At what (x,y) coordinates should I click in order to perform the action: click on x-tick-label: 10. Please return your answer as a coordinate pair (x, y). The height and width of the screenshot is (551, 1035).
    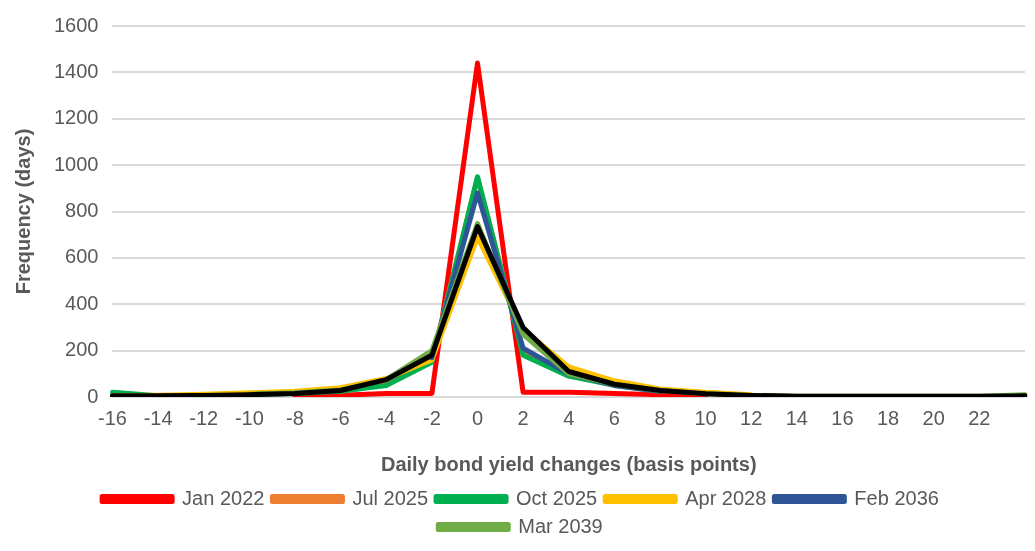
    Looking at the image, I should click on (705, 417).